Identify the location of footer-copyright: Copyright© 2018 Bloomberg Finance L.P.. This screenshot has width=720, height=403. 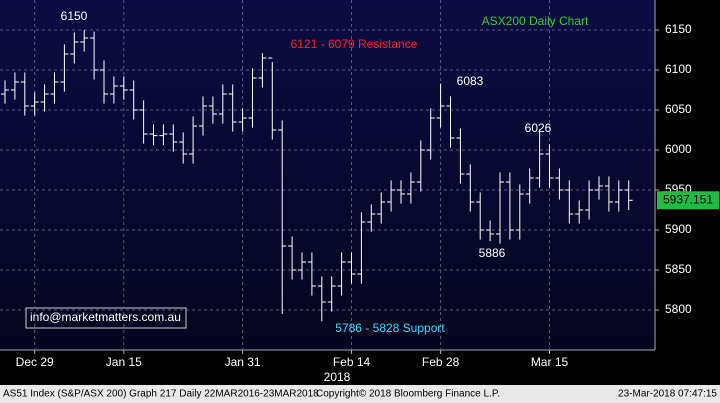
(408, 394).